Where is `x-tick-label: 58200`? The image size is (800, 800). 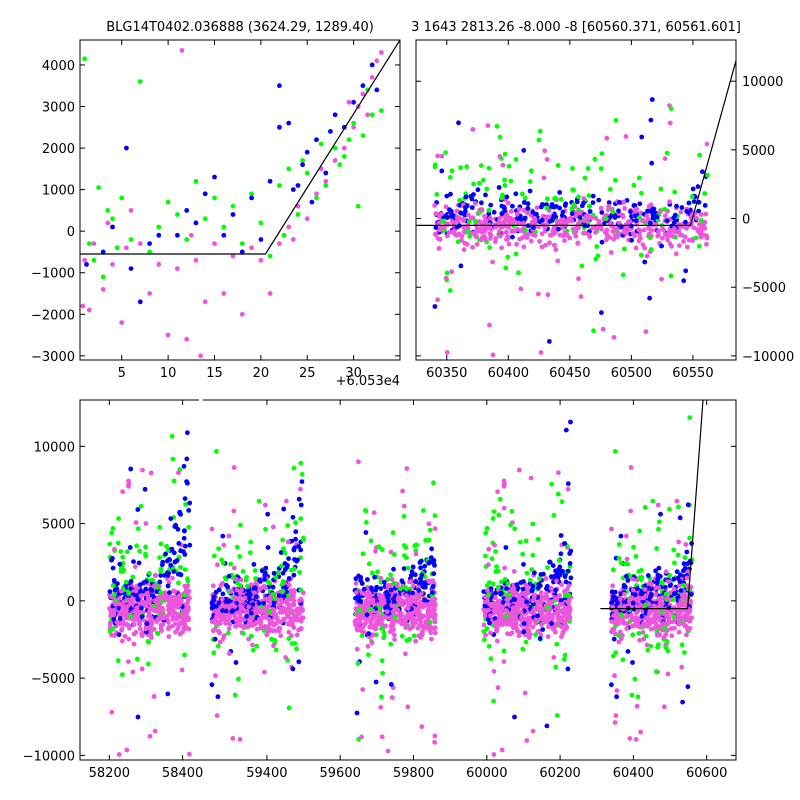
x-tick-label: 58200 is located at coordinates (109, 773).